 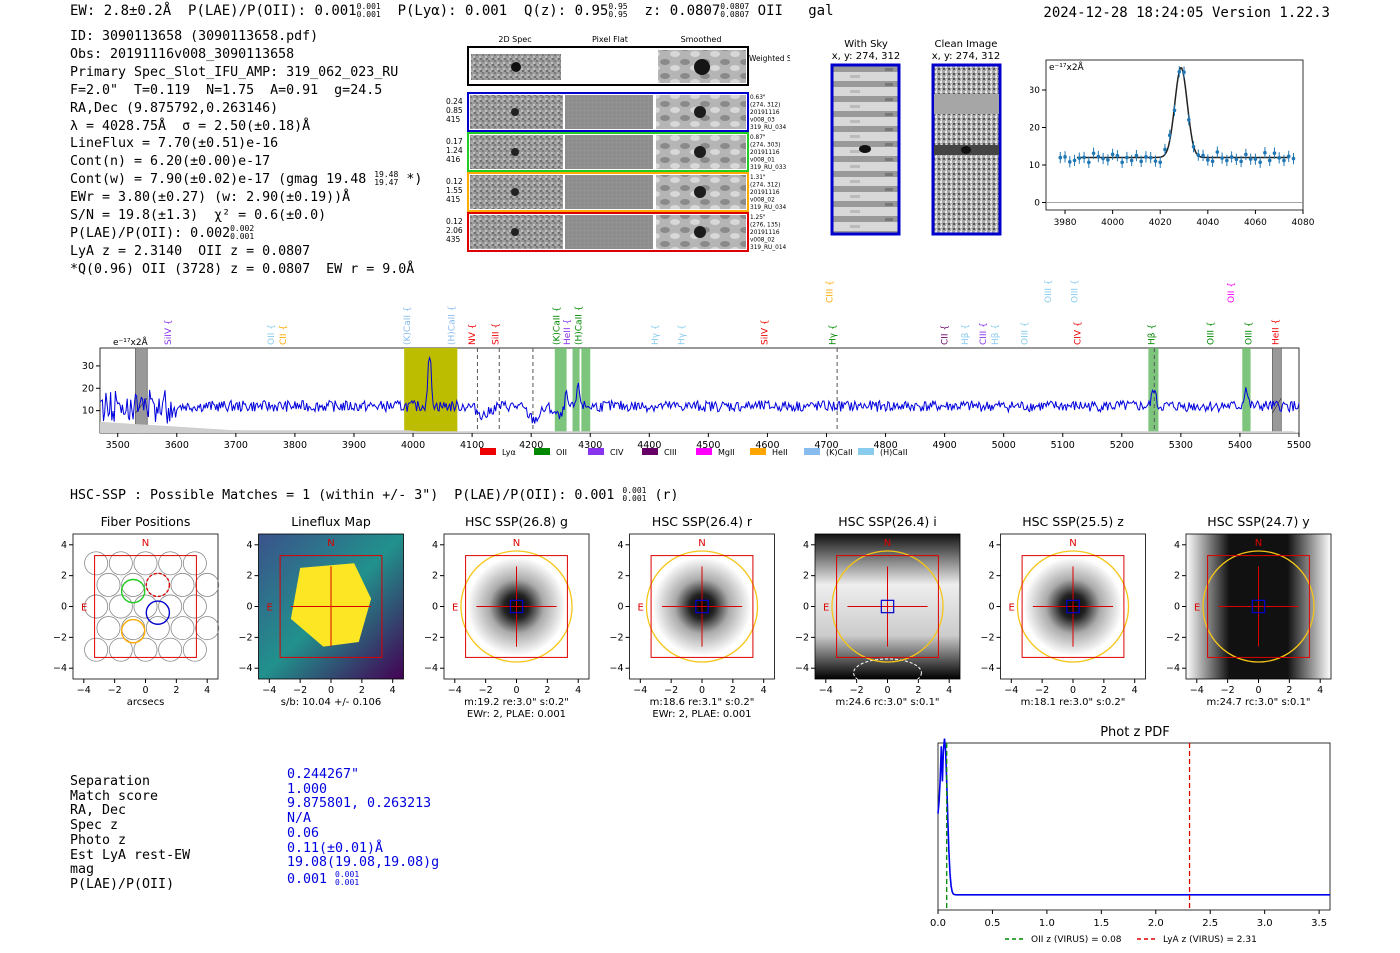 What do you see at coordinates (1037, 204) in the screenshot?
I see `line-fit-ytick-label: 0` at bounding box center [1037, 204].